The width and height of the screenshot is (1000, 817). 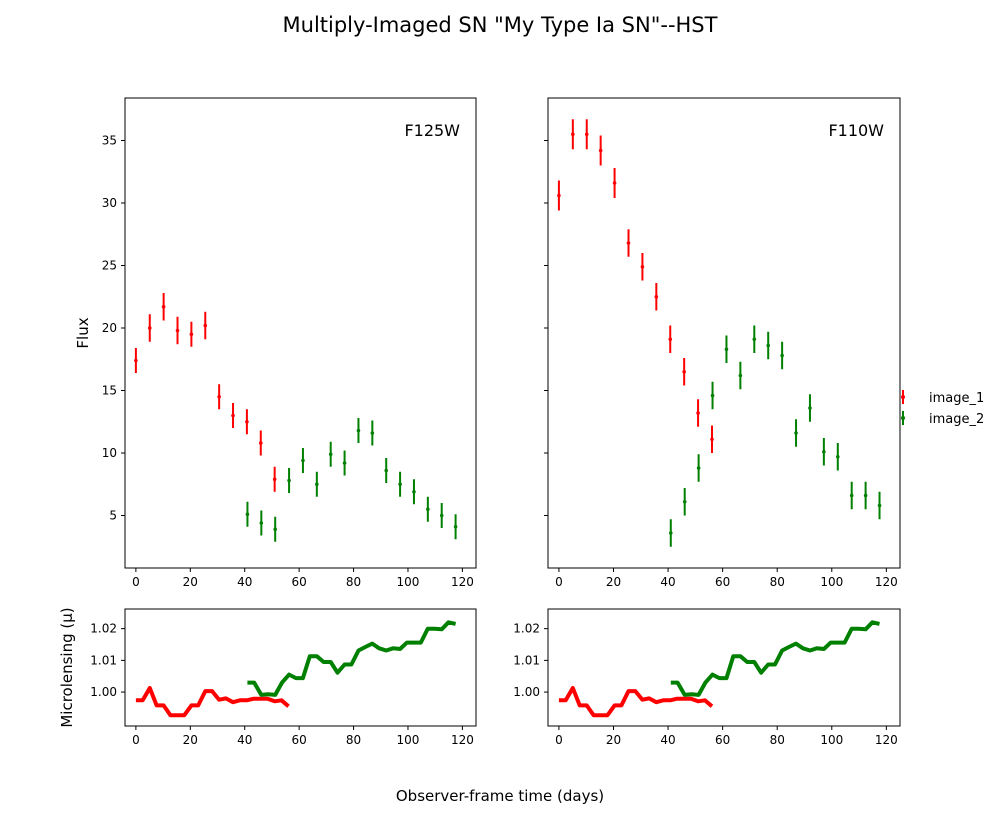 What do you see at coordinates (103, 629) in the screenshot?
I see `y-tick-label: 1.02` at bounding box center [103, 629].